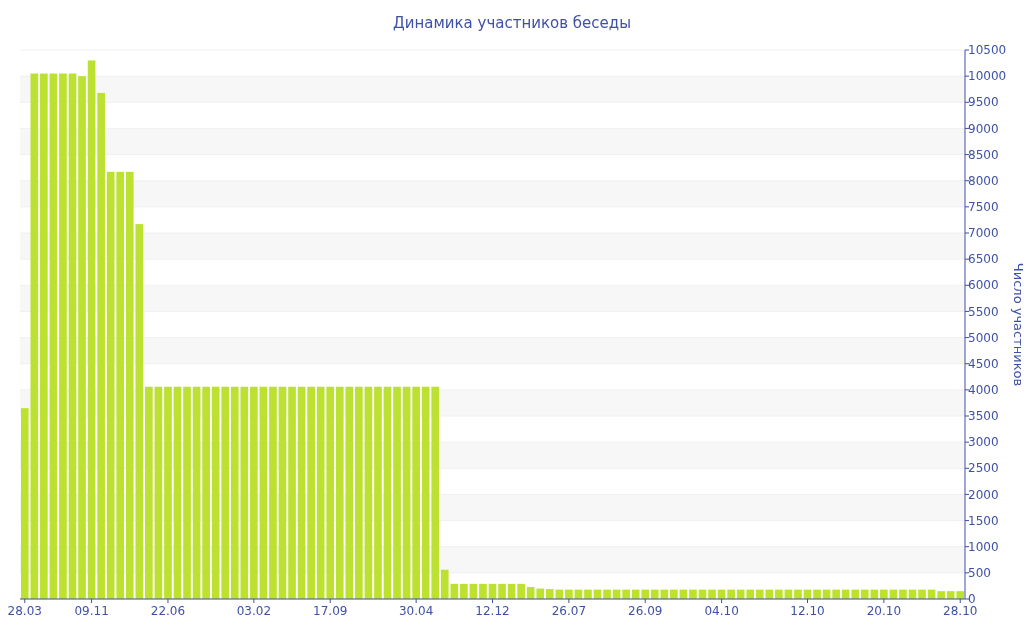 This screenshot has height=640, width=1024. I want to click on x-tick-label: 03.02, so click(254, 611).